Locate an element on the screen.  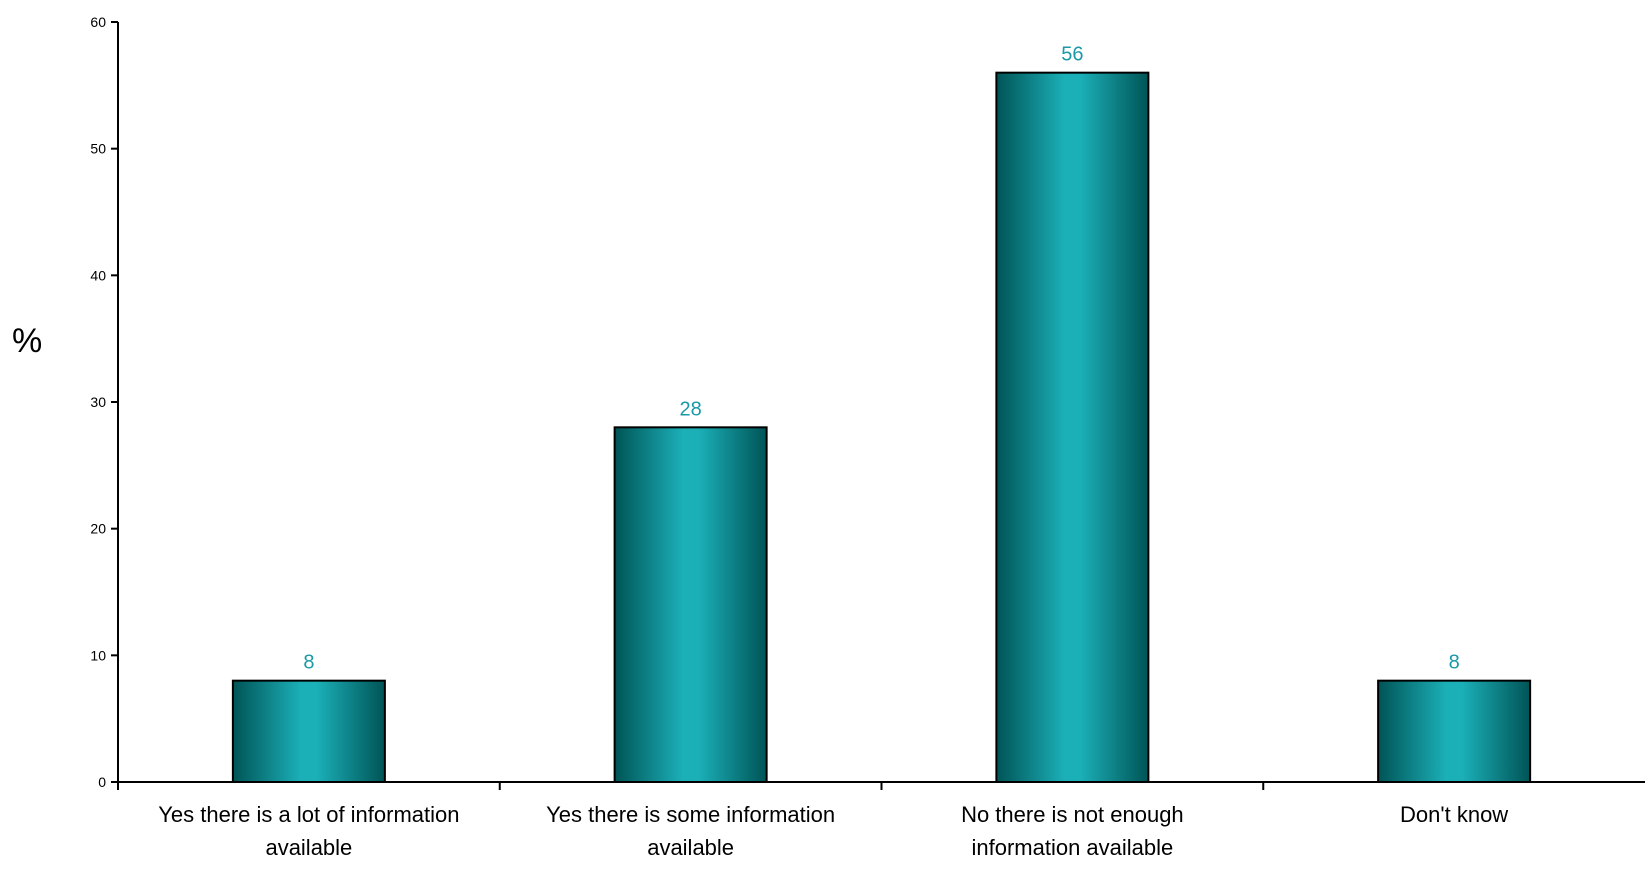
x-category-label: Don't know is located at coordinates (1454, 814).